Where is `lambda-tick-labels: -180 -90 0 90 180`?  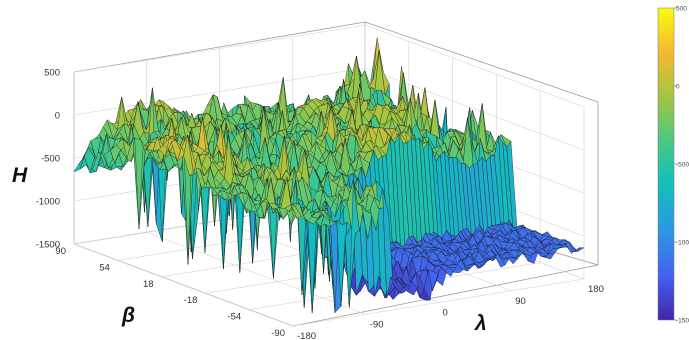
lambda-tick-labels: -180 -90 0 90 180 is located at coordinates (450, 312).